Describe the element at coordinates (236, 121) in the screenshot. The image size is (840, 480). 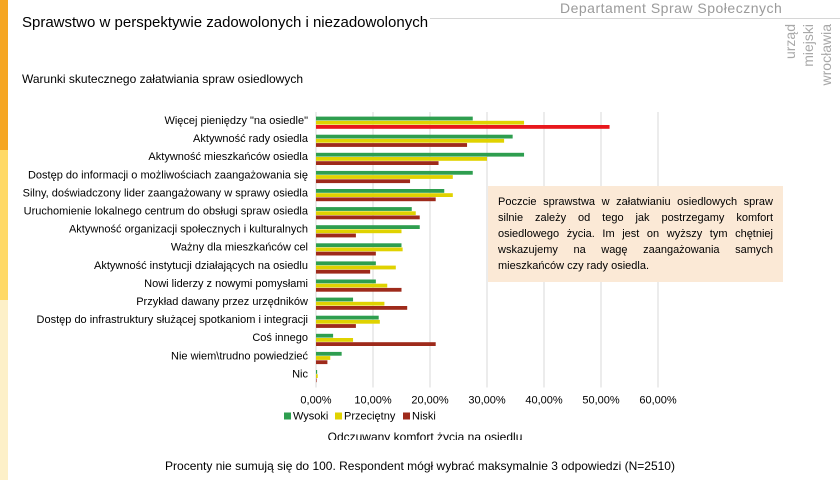
I see `category-label: Więcej pieniędzy "na osiedle"` at that location.